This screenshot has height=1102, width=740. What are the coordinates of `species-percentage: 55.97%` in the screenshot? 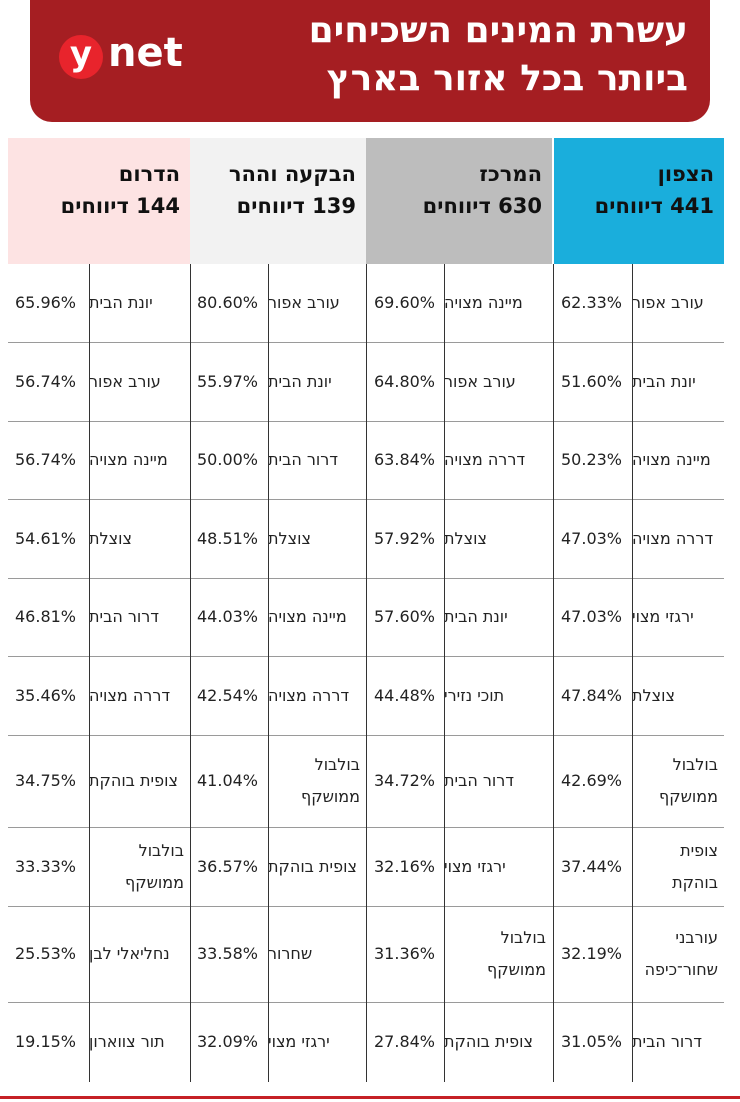 It's located at (228, 381).